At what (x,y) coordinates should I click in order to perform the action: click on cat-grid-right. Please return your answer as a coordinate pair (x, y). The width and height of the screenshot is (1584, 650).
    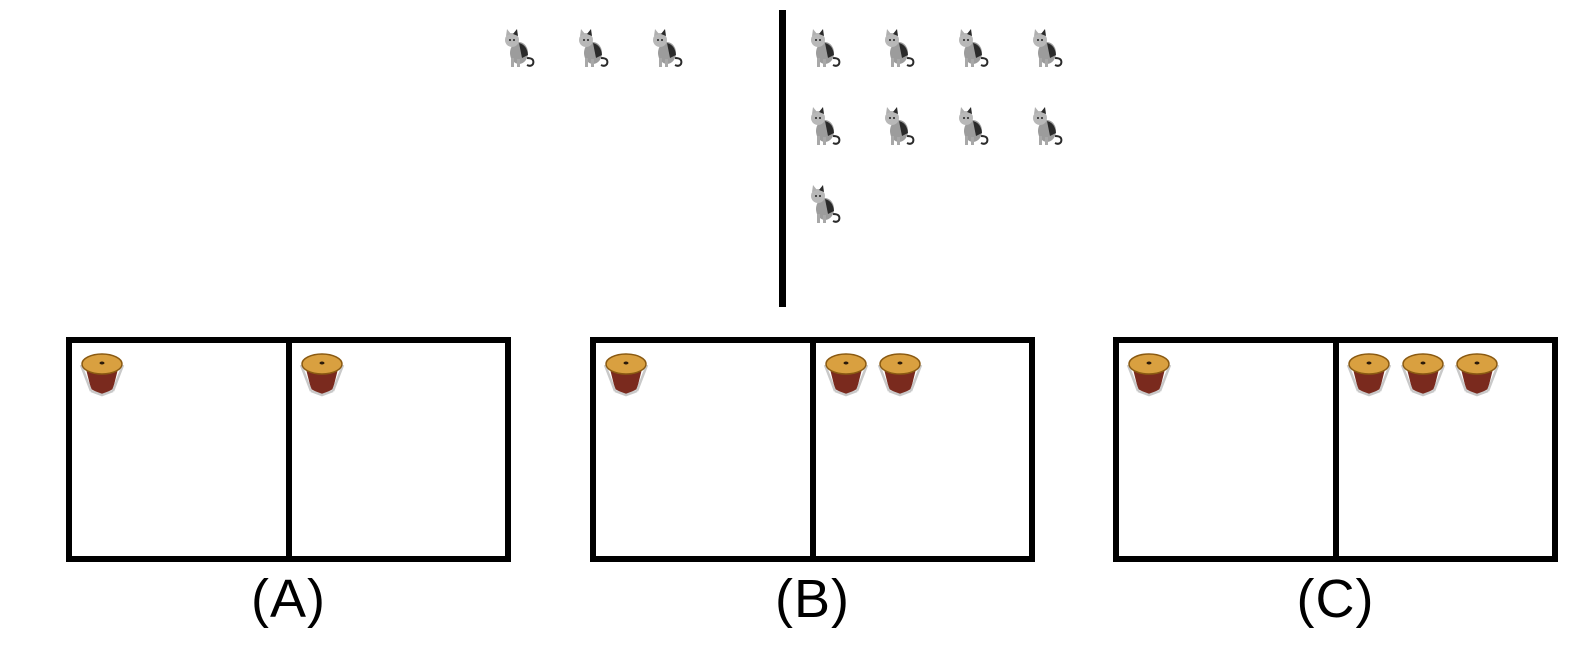
    Looking at the image, I should click on (956, 126).